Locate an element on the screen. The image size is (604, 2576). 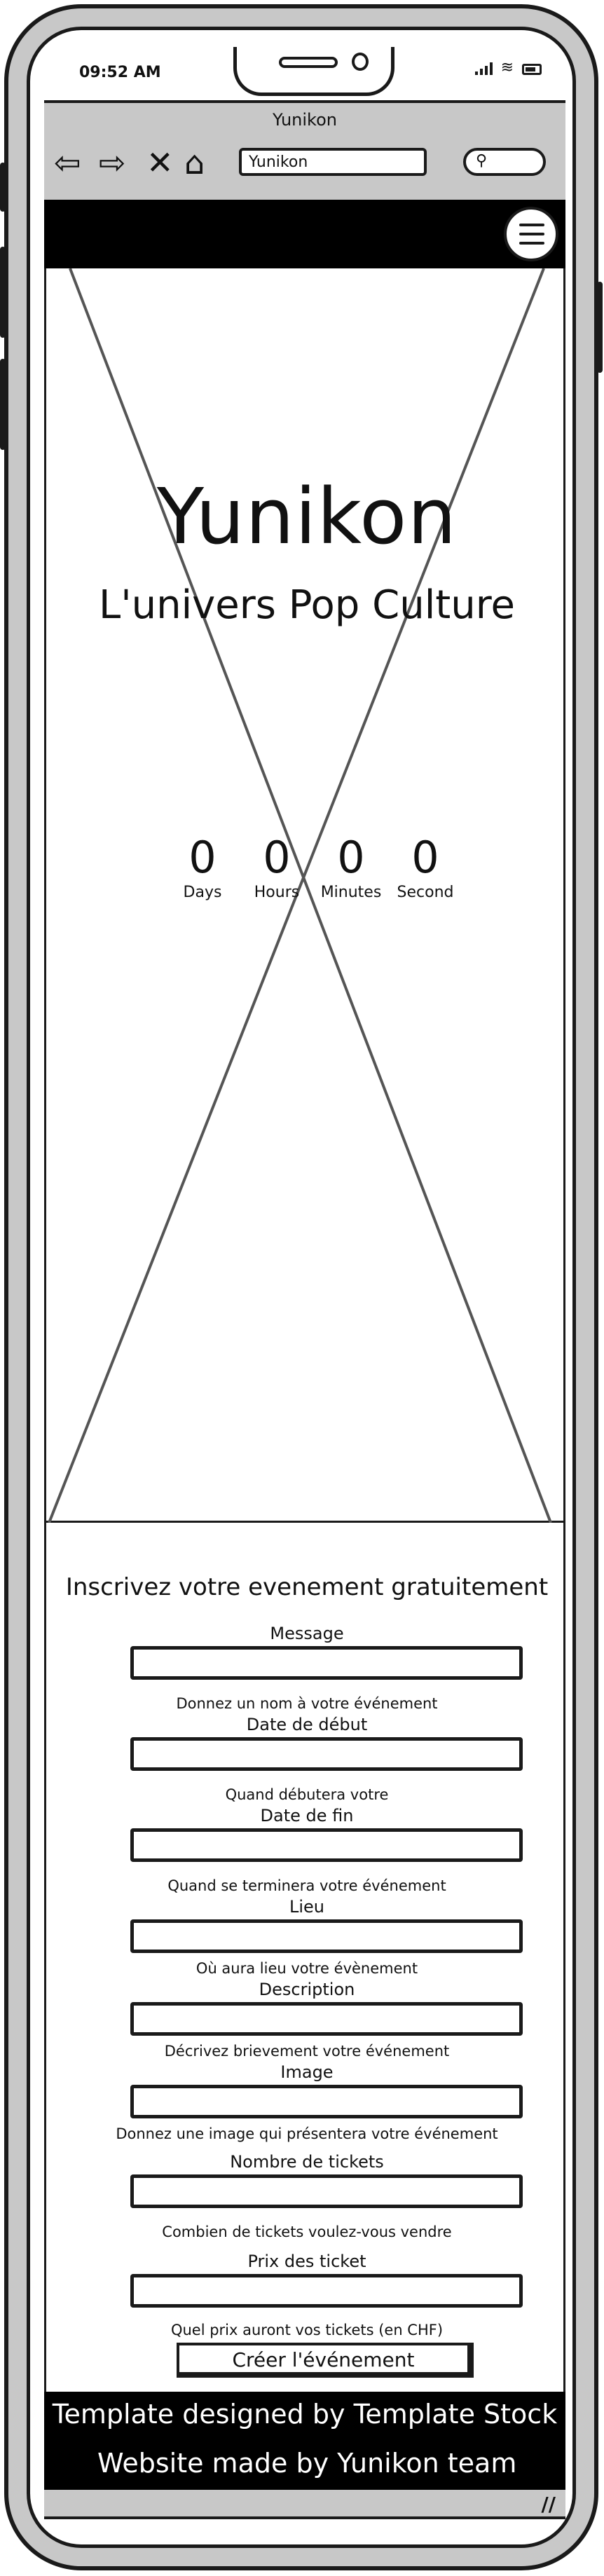
countdown-minutes: 0 Minutes is located at coordinates (351, 867).